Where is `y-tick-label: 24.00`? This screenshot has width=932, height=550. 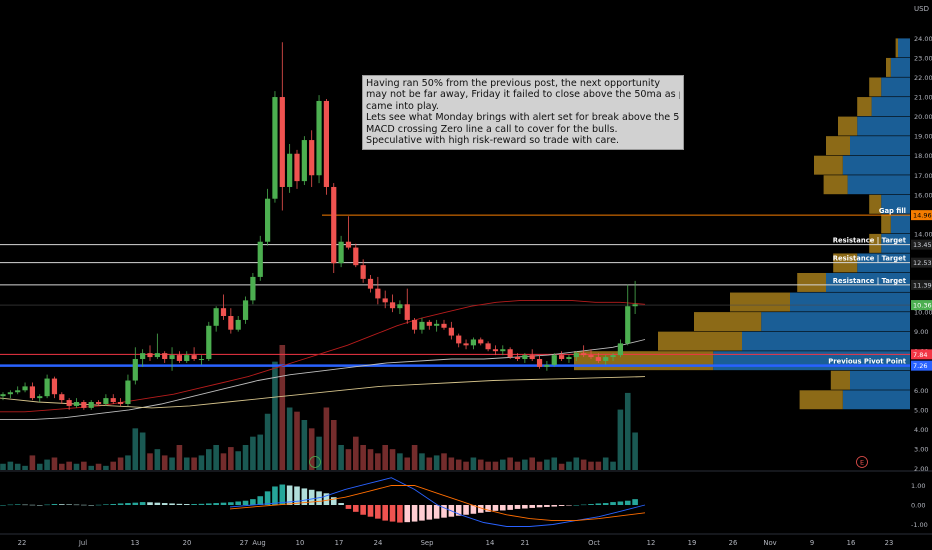
y-tick-label: 24.00 is located at coordinates (923, 39).